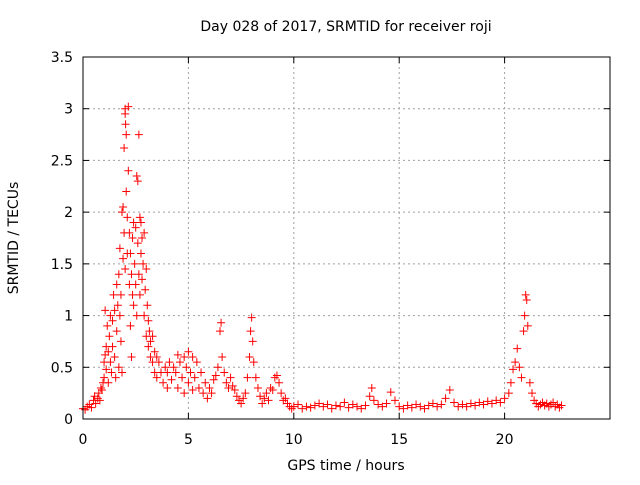  I want to click on x-tick-label: 10, so click(294, 440).